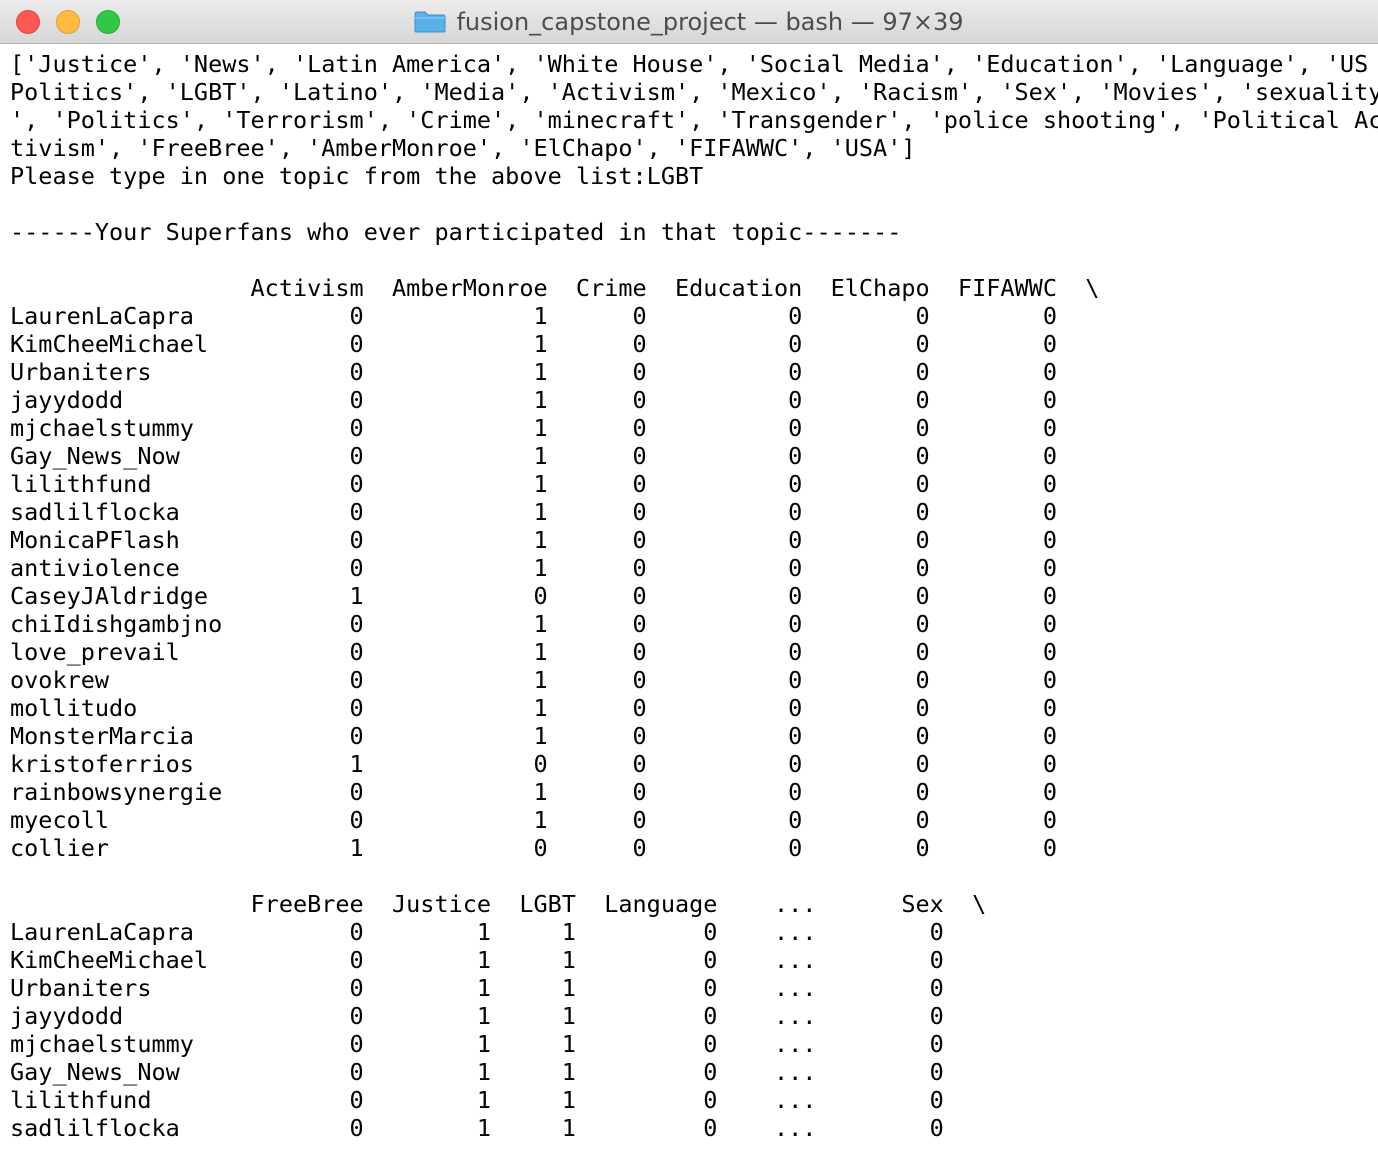 The image size is (1378, 1152). What do you see at coordinates (477, 1044) in the screenshot?
I see `terminal-line: mjchaelstummy 0 1 1 0 ... 0` at bounding box center [477, 1044].